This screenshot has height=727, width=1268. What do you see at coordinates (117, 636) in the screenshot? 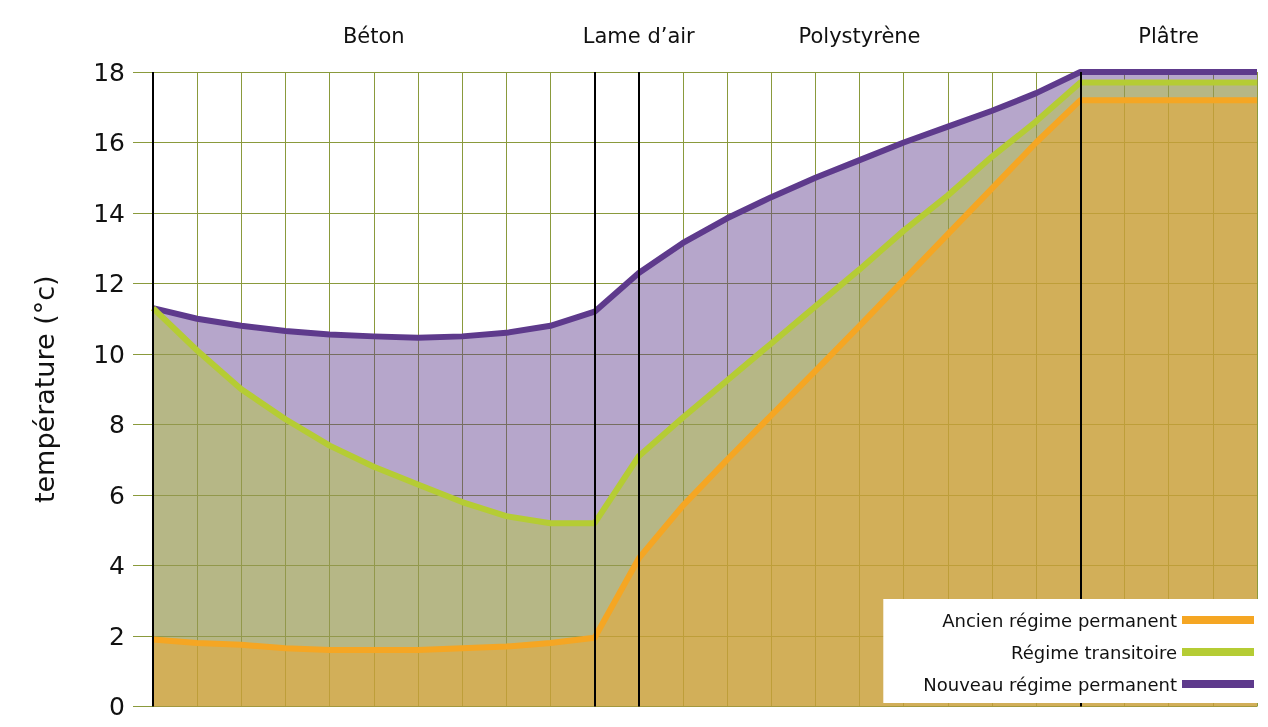
I see `y-tick-label: 2` at bounding box center [117, 636].